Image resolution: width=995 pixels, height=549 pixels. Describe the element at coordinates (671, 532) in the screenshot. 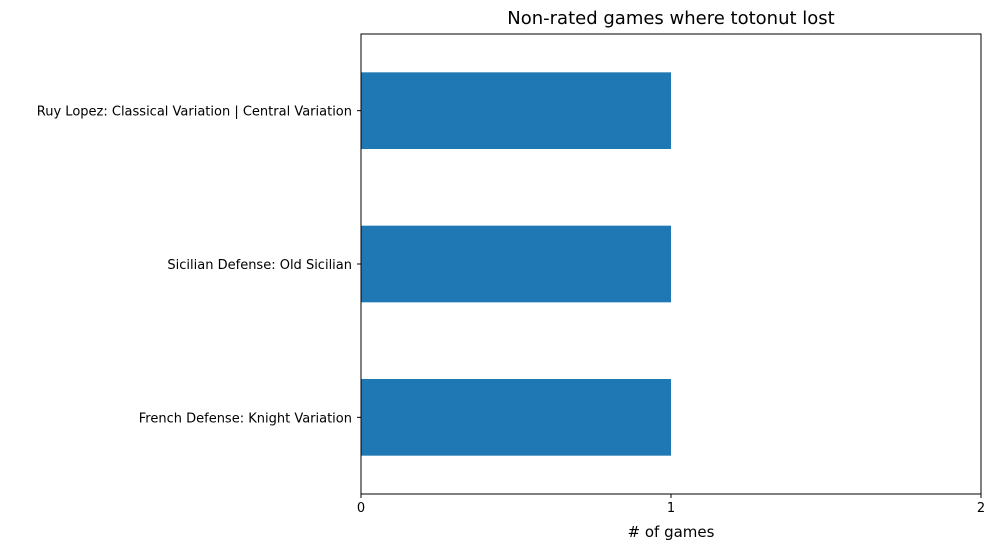

I see `x-axis-label: # of games` at that location.